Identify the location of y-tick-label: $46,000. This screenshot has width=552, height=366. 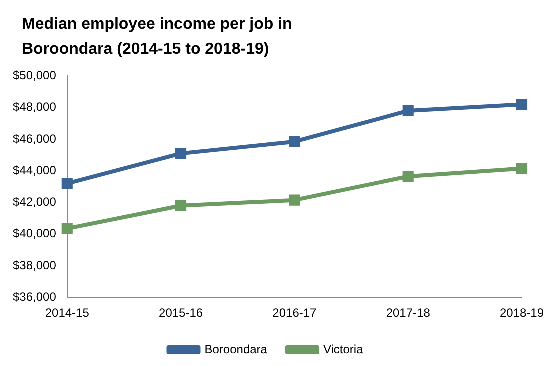
(34, 139).